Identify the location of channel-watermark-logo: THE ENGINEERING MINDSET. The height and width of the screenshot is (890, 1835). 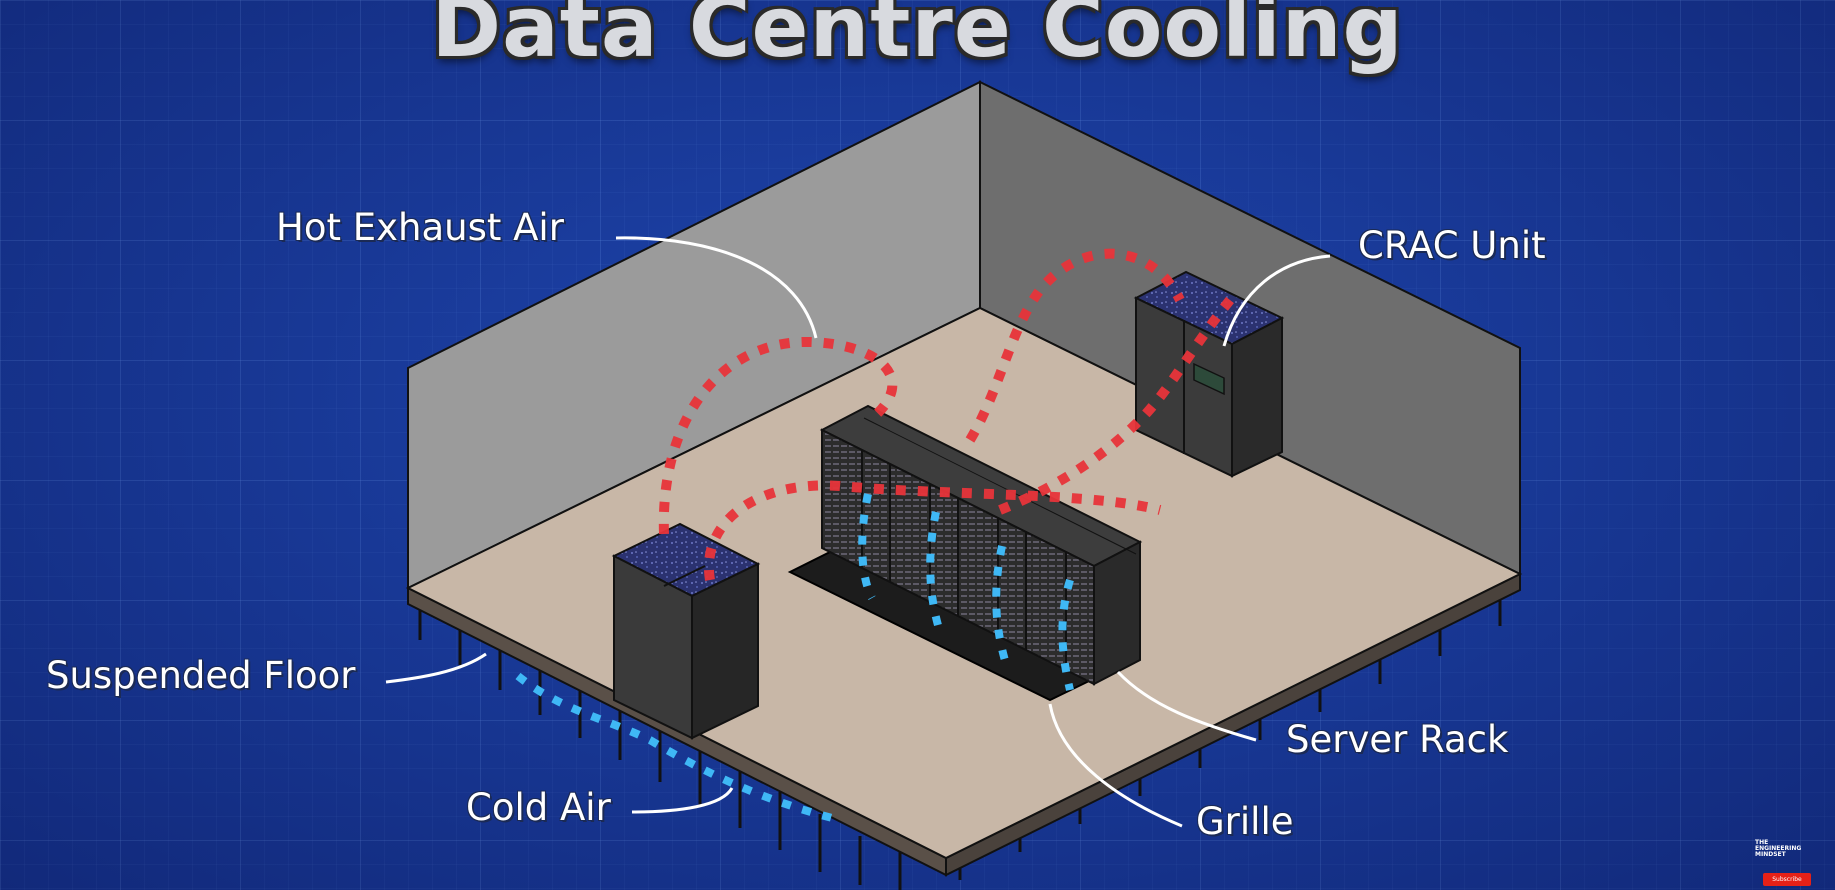
(1782, 849).